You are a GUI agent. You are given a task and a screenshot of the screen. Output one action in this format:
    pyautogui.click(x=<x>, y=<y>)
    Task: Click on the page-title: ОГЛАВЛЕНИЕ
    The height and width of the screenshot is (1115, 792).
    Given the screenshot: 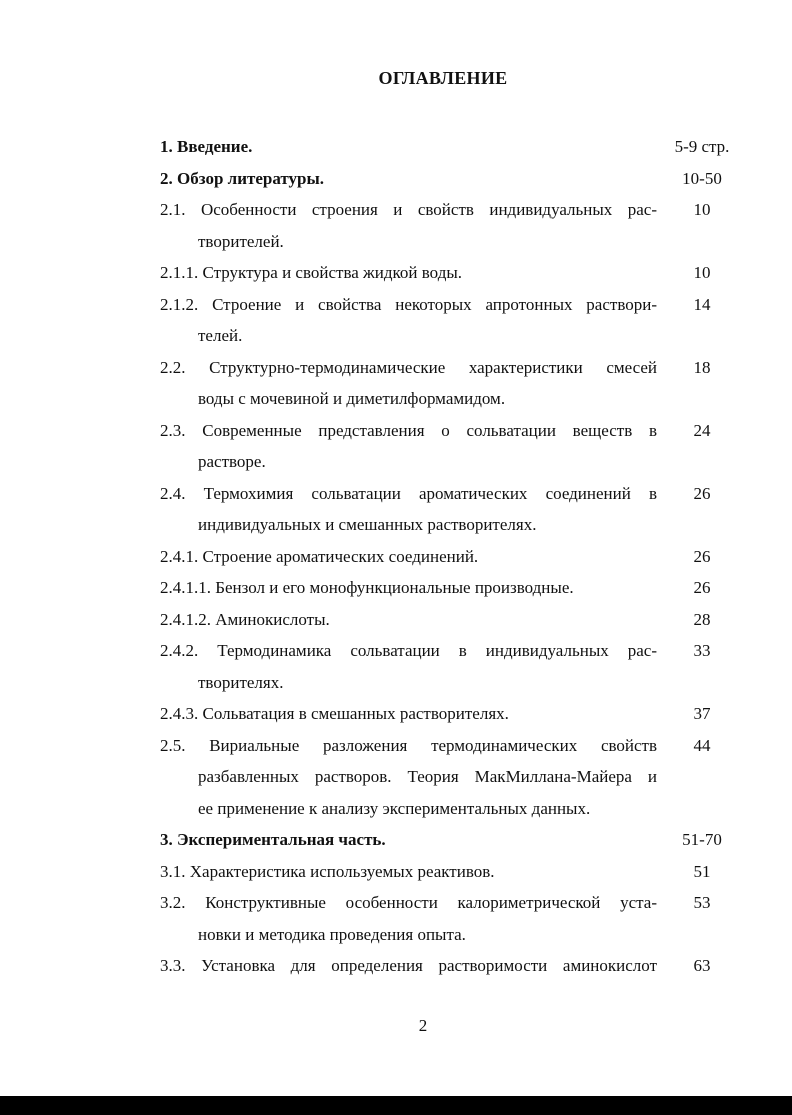 What is the action you would take?
    pyautogui.click(x=443, y=78)
    